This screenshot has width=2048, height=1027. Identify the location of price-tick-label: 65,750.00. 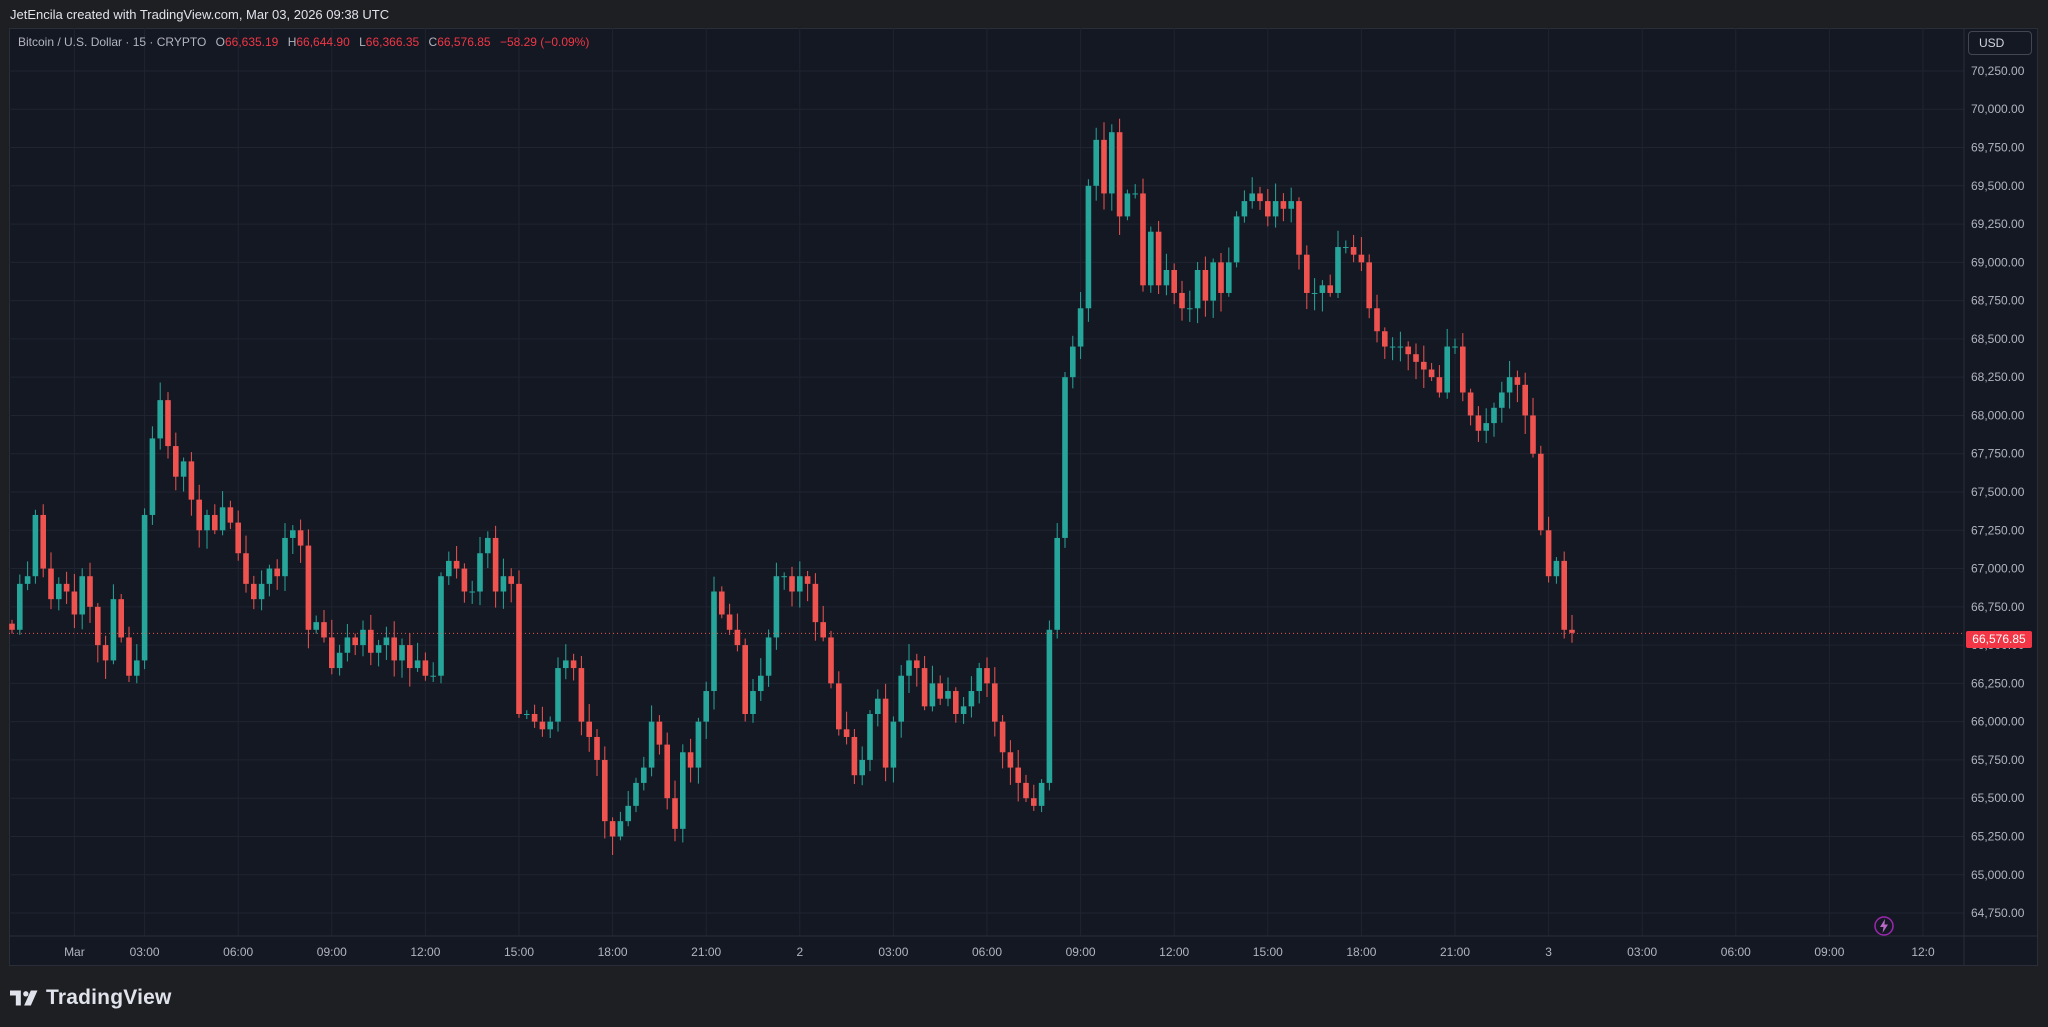
(1998, 760).